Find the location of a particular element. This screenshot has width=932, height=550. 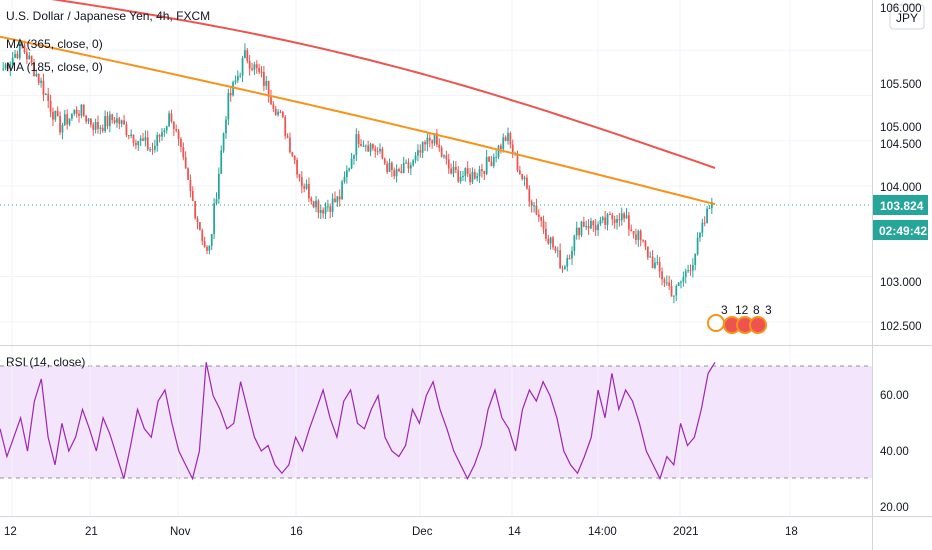

event-markers: 3 12 8 3 is located at coordinates (739, 318).